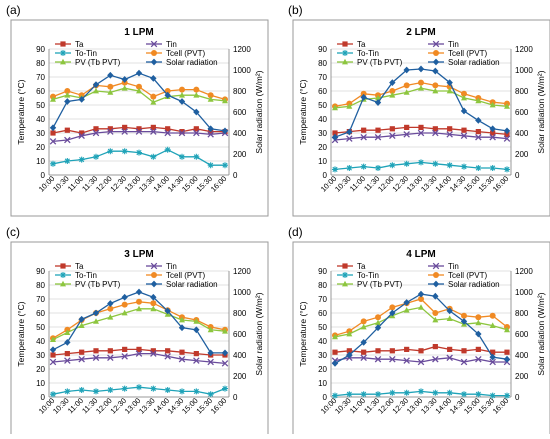 Image resolution: width=550 pixels, height=439 pixels. Describe the element at coordinates (522, 376) in the screenshot. I see `y2-tick-label: 200` at that location.